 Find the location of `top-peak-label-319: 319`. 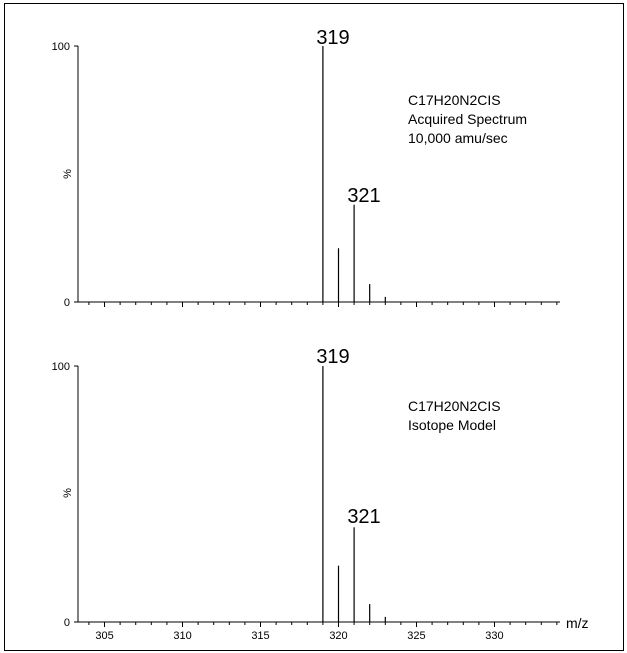

top-peak-label-319: 319 is located at coordinates (332, 38).